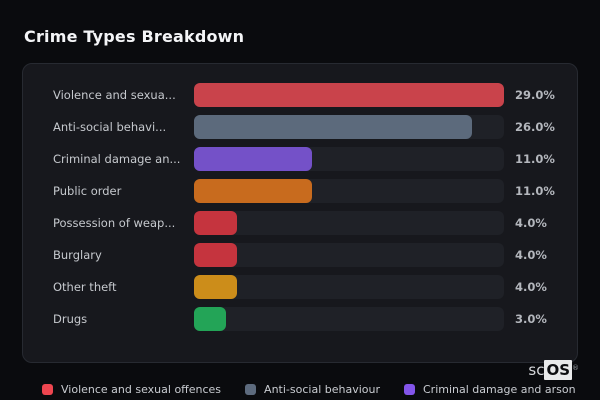 The width and height of the screenshot is (600, 400). I want to click on registered-trademark-icon: ®, so click(575, 368).